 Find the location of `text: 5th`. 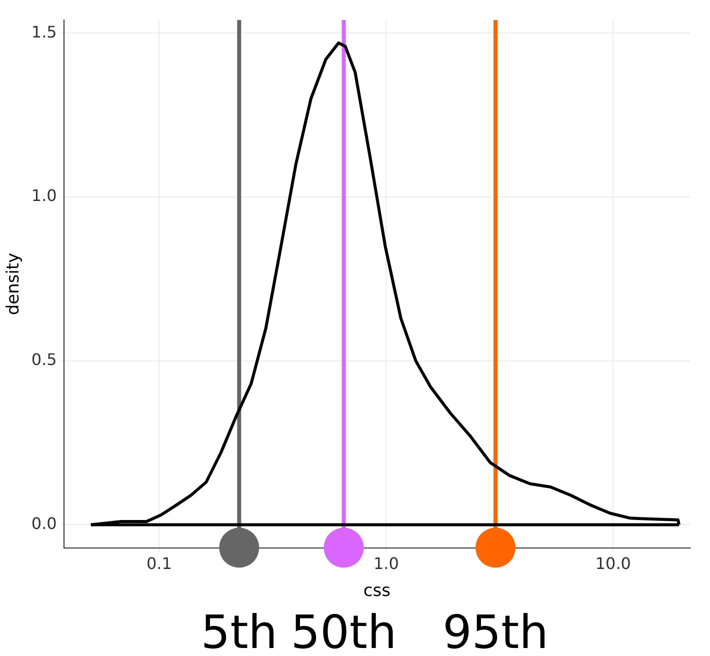

text: 5th is located at coordinates (239, 630).